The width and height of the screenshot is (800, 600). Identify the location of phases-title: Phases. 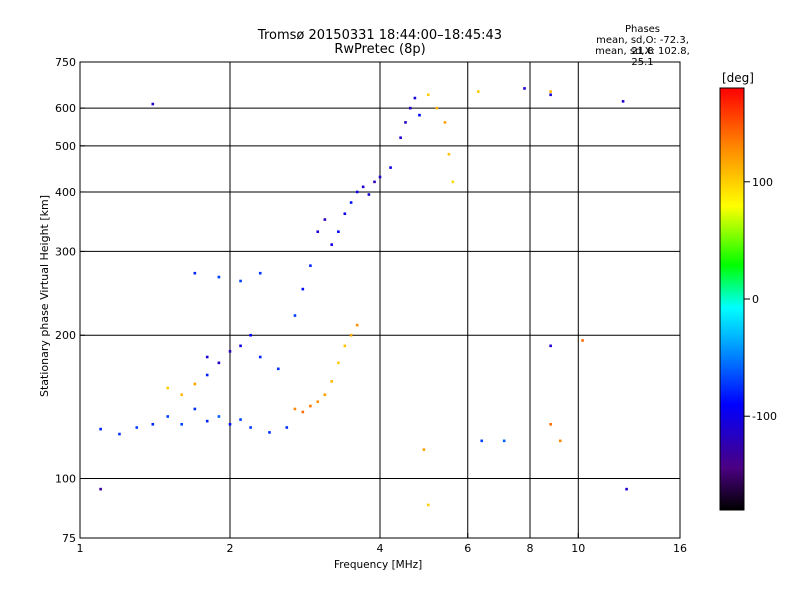
(642, 29).